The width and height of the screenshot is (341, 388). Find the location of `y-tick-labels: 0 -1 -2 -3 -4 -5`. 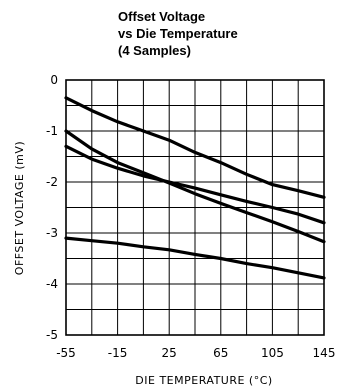

y-tick-labels: 0 -1 -2 -3 -4 -5 is located at coordinates (52, 207).